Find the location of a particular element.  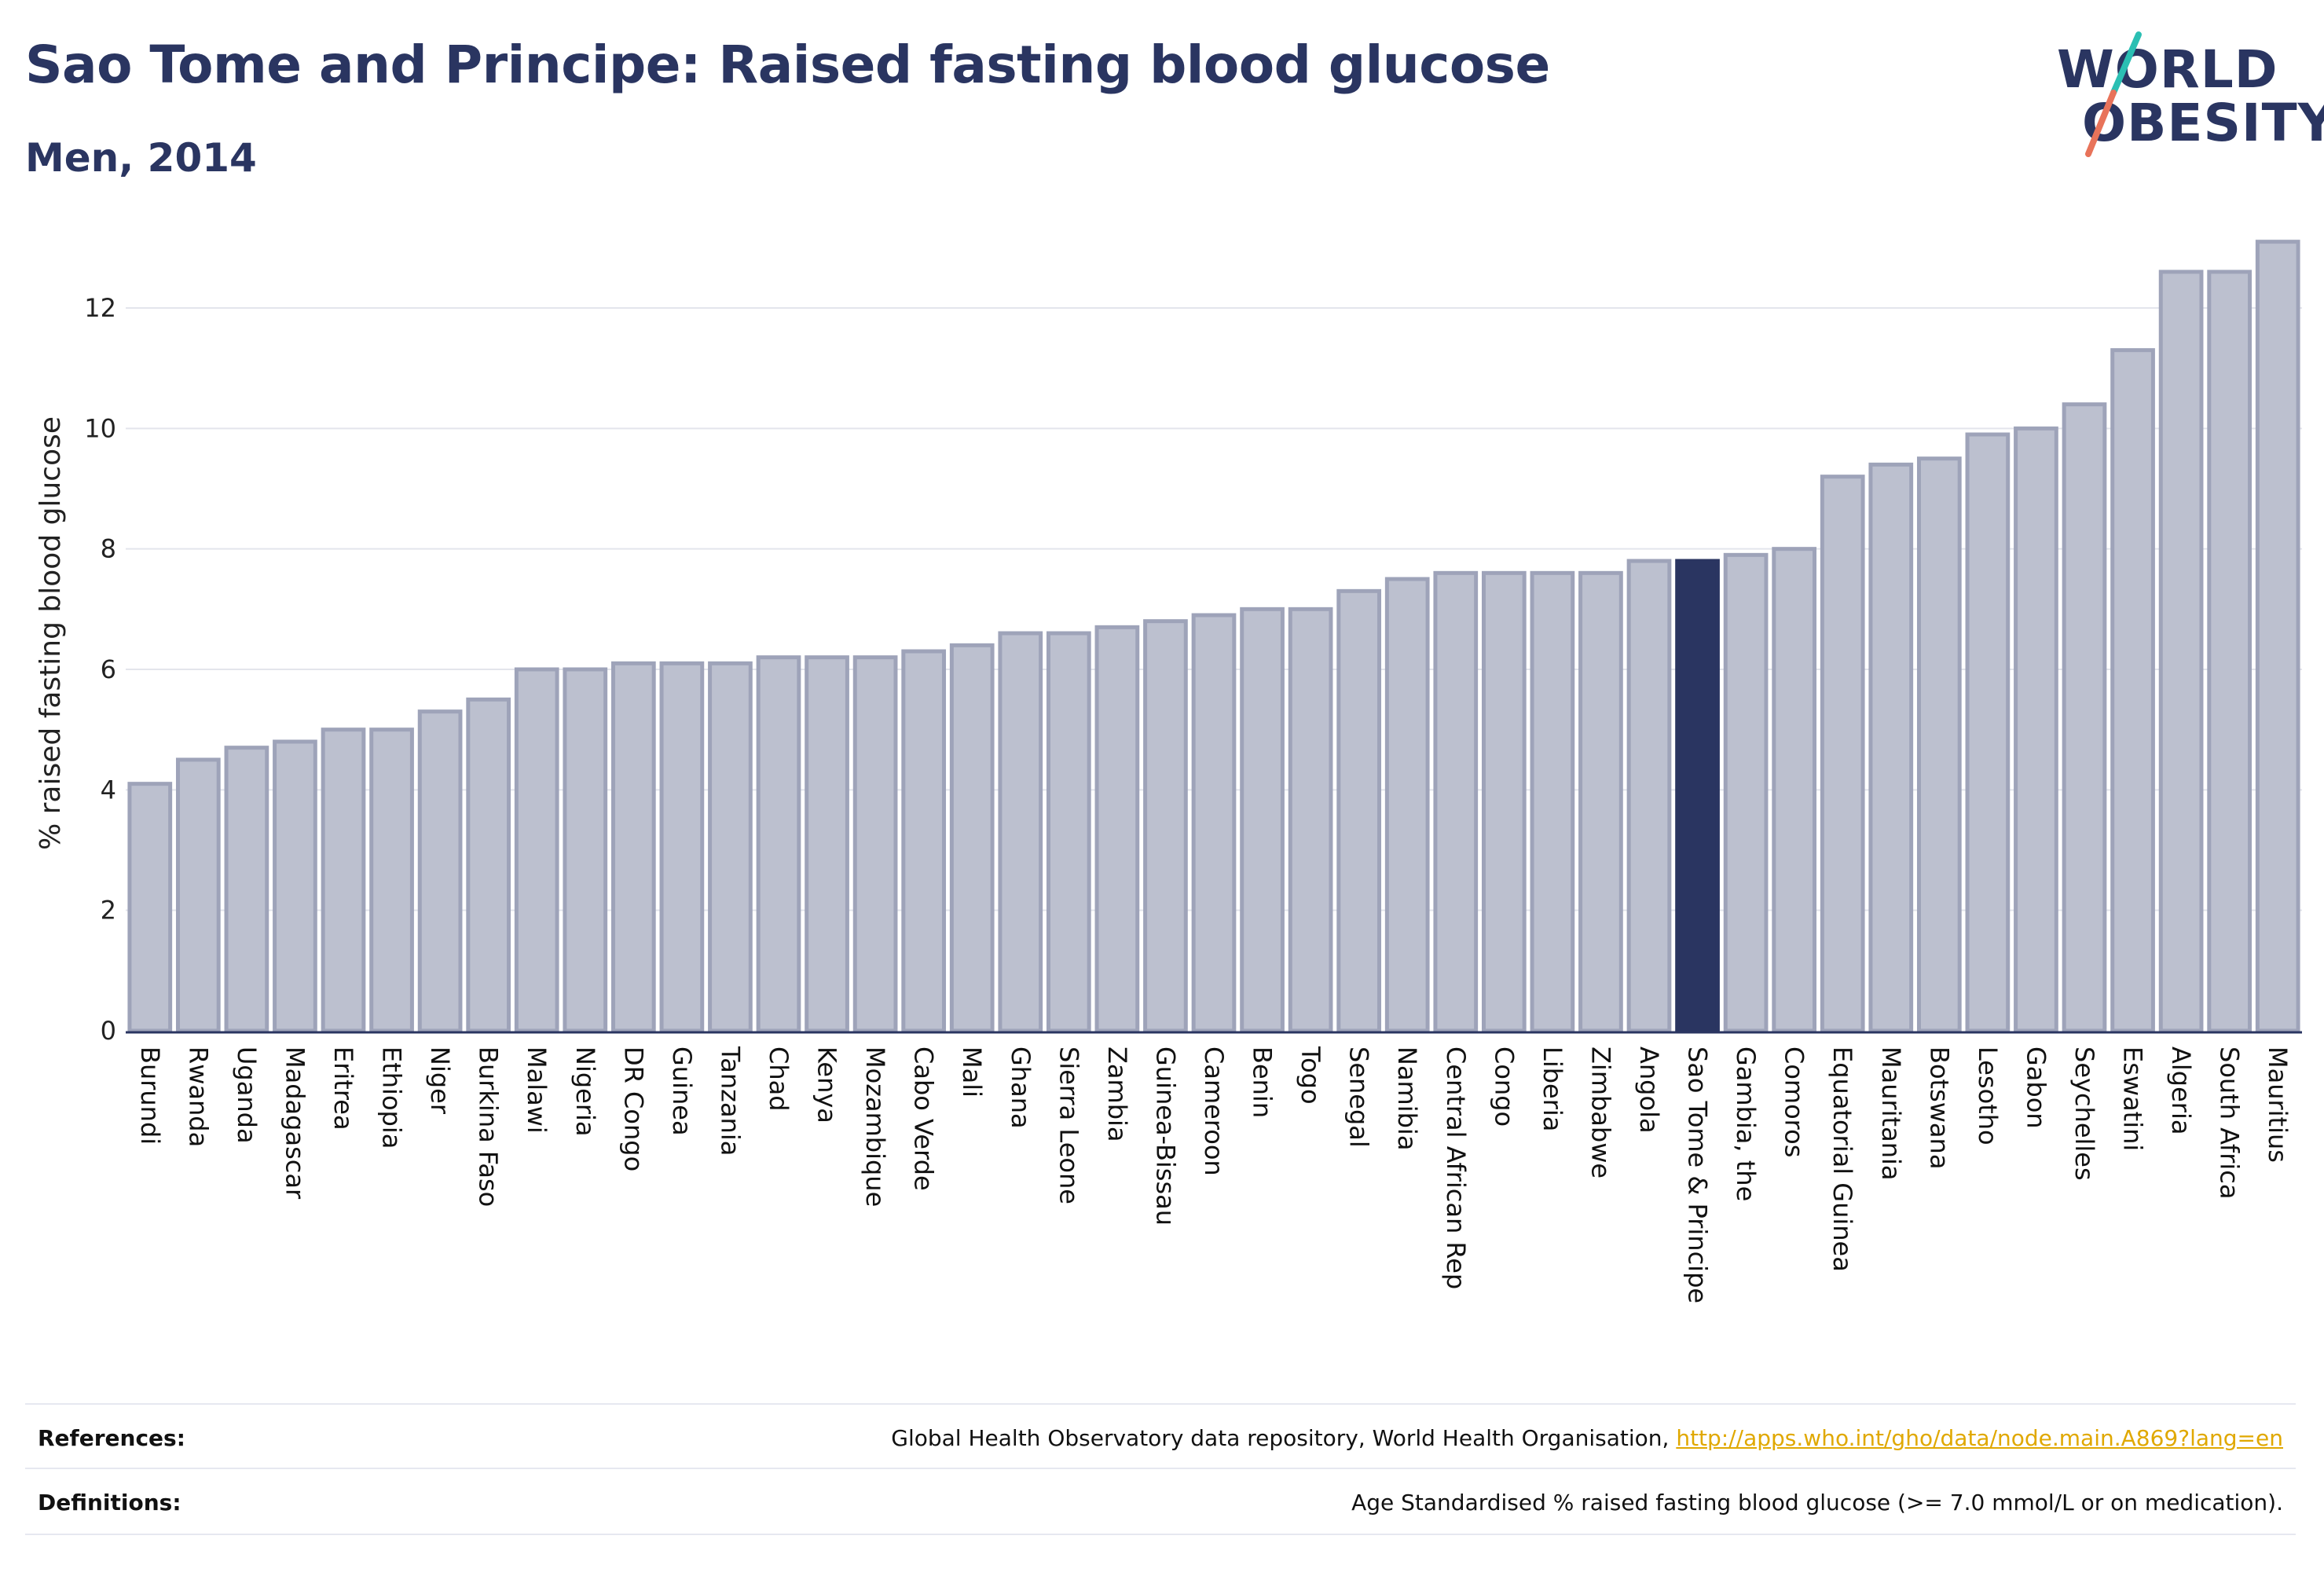

definitions-label: Definitions: is located at coordinates (109, 1503).